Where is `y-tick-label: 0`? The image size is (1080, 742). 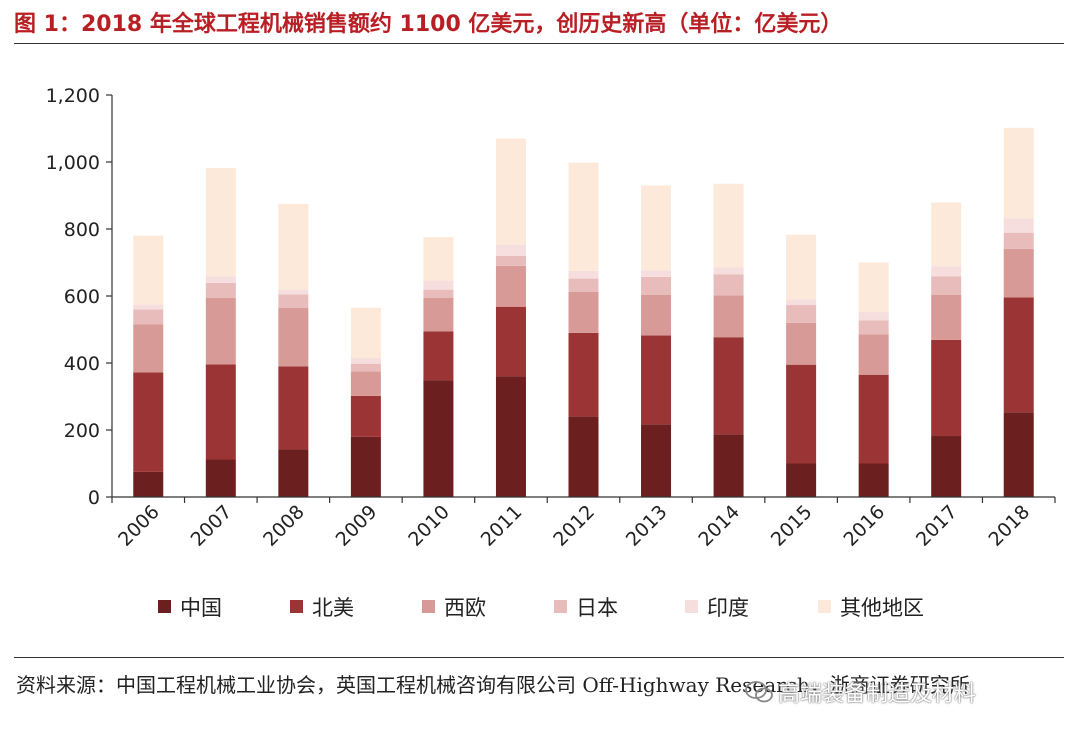 y-tick-label: 0 is located at coordinates (94, 498).